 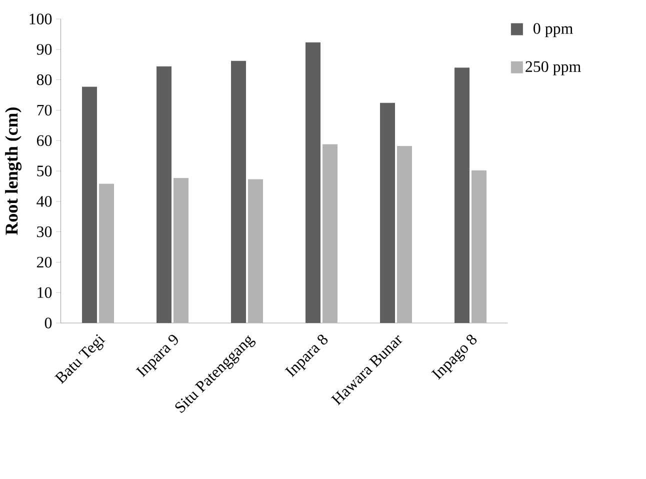 I want to click on y-tick-label: 30, so click(x=44, y=232).